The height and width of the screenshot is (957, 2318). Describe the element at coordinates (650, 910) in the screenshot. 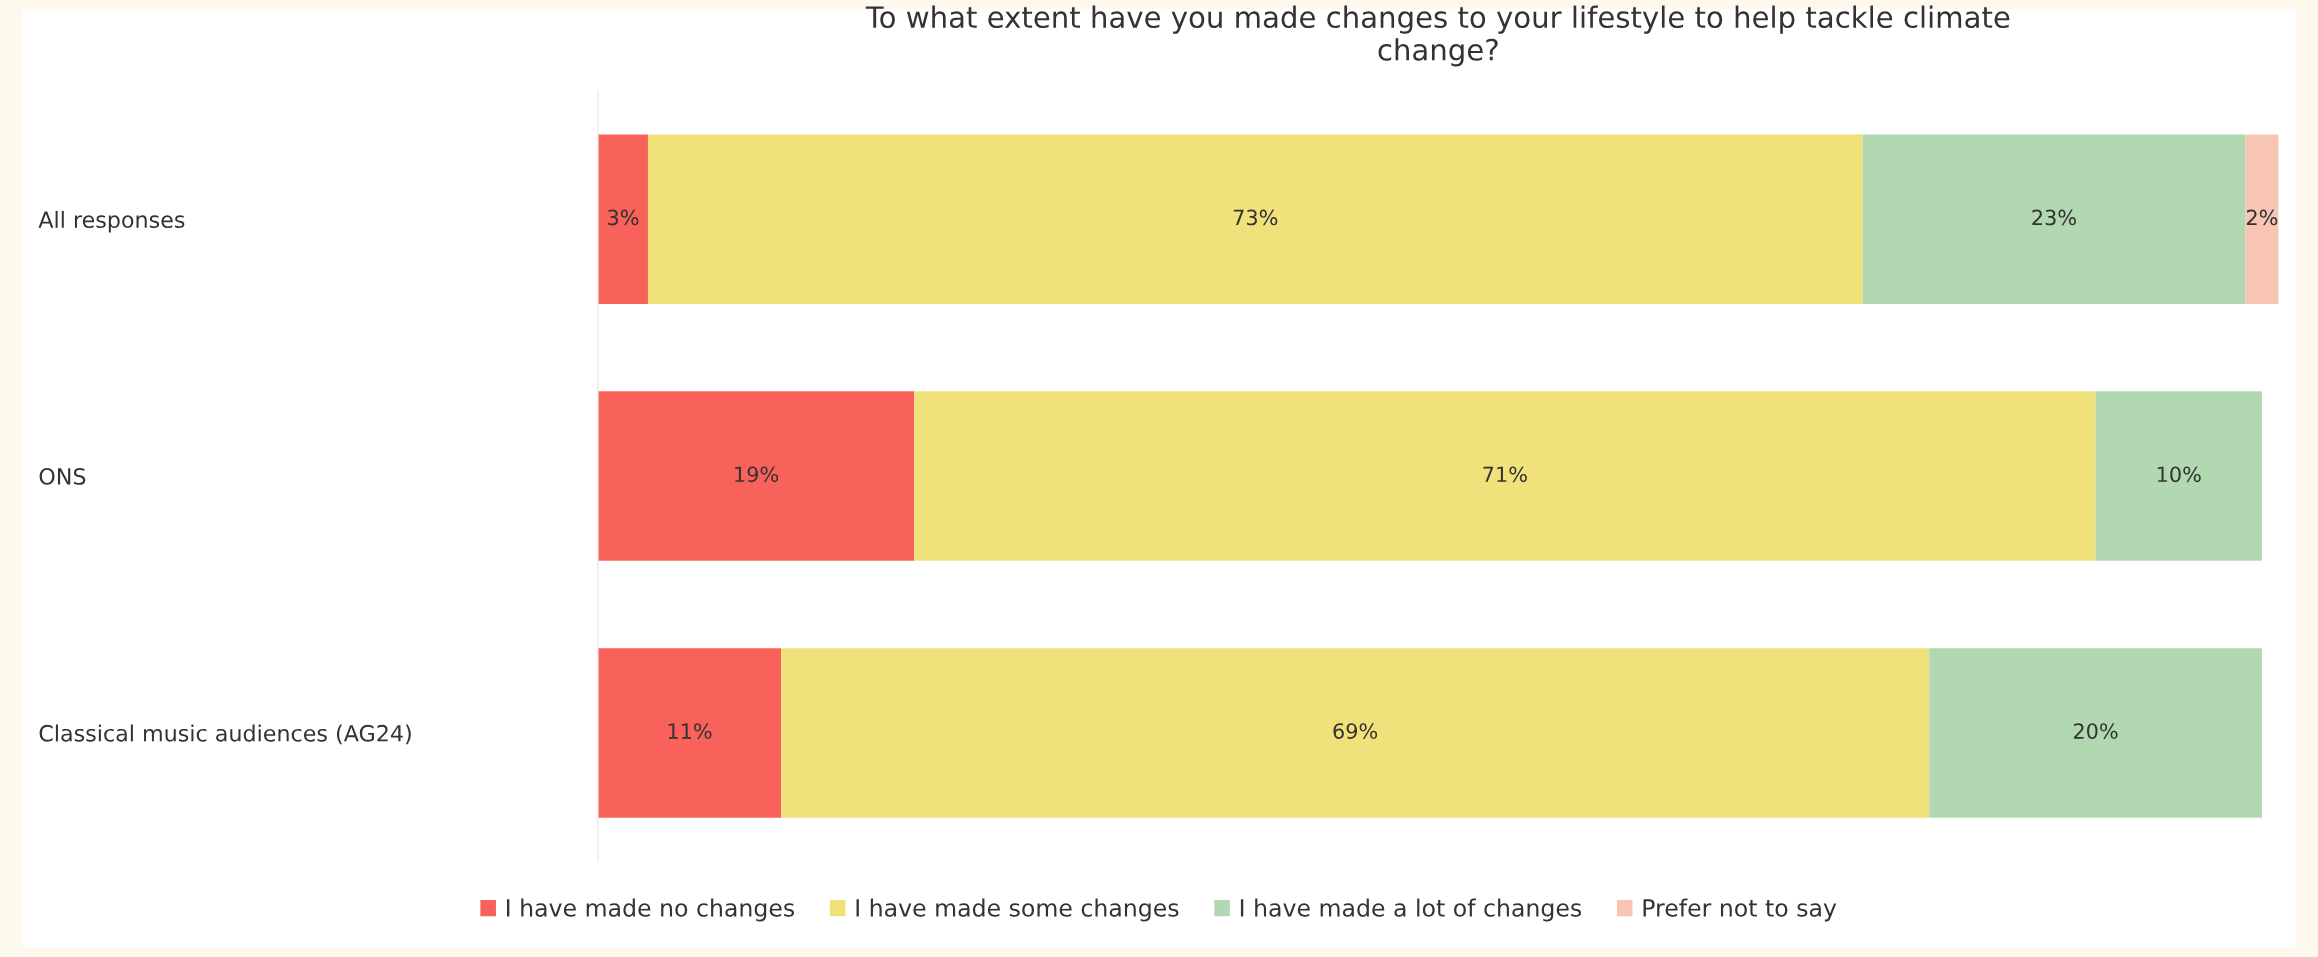

I see `legend-label: I have made no changes` at that location.